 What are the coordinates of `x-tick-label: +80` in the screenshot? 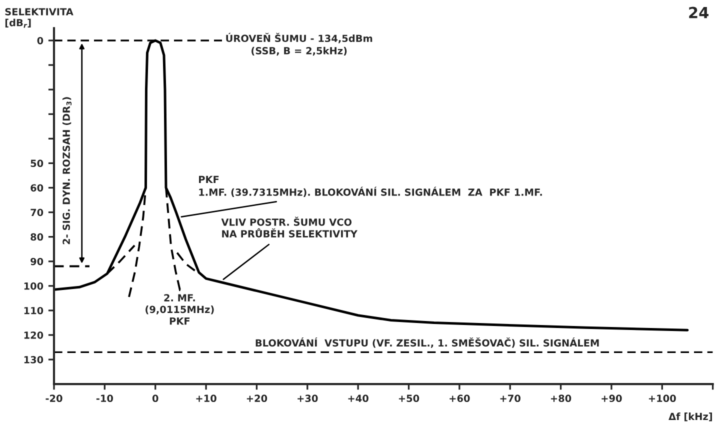 It's located at (561, 398).